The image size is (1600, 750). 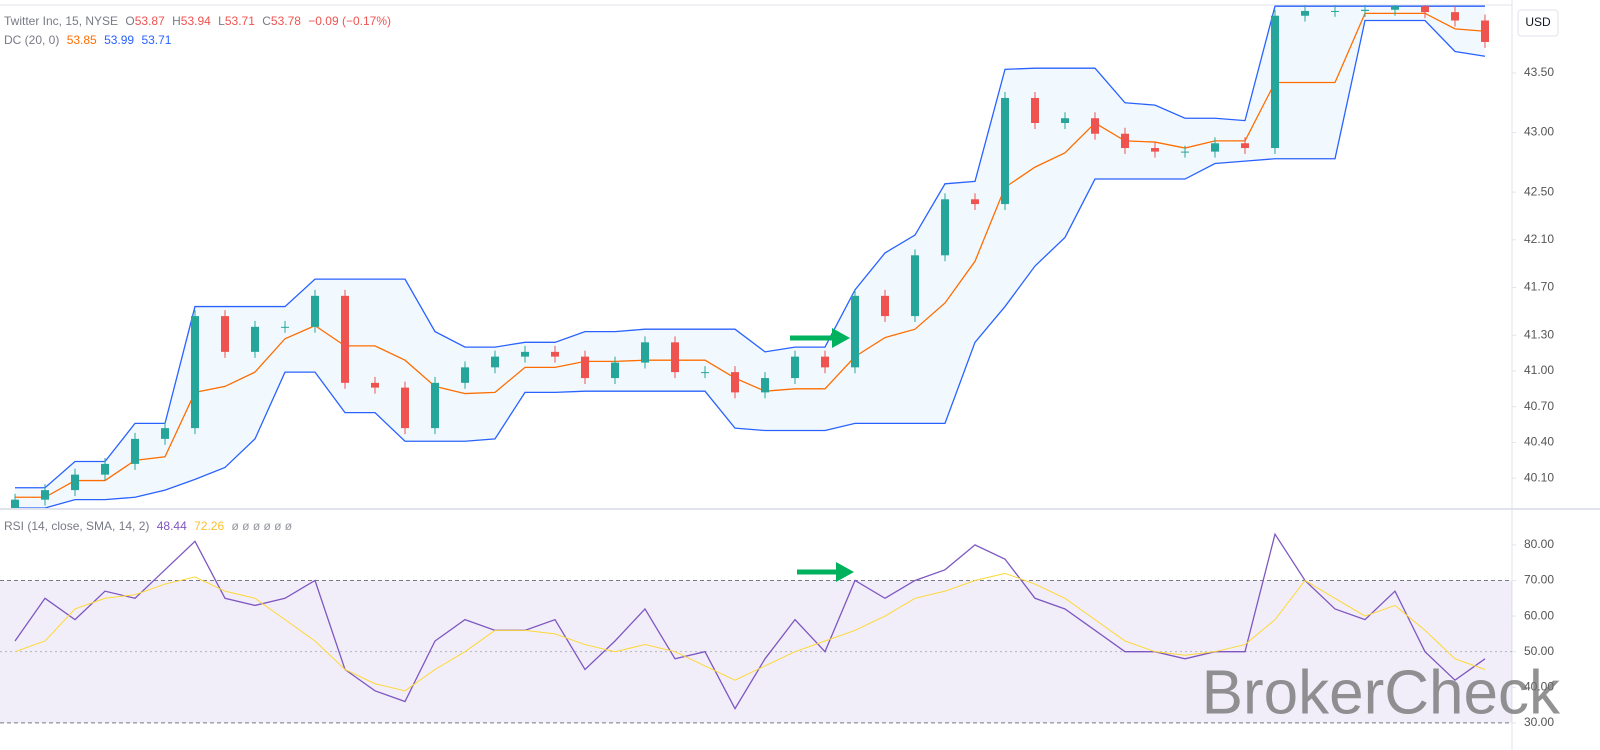 I want to click on indicator-value: 53.99, so click(x=119, y=40).